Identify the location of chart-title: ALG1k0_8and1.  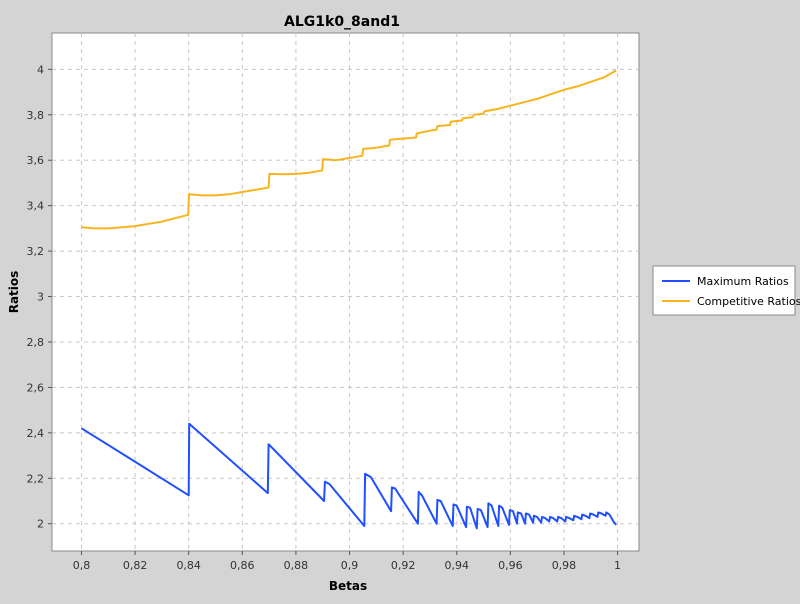
(342, 22).